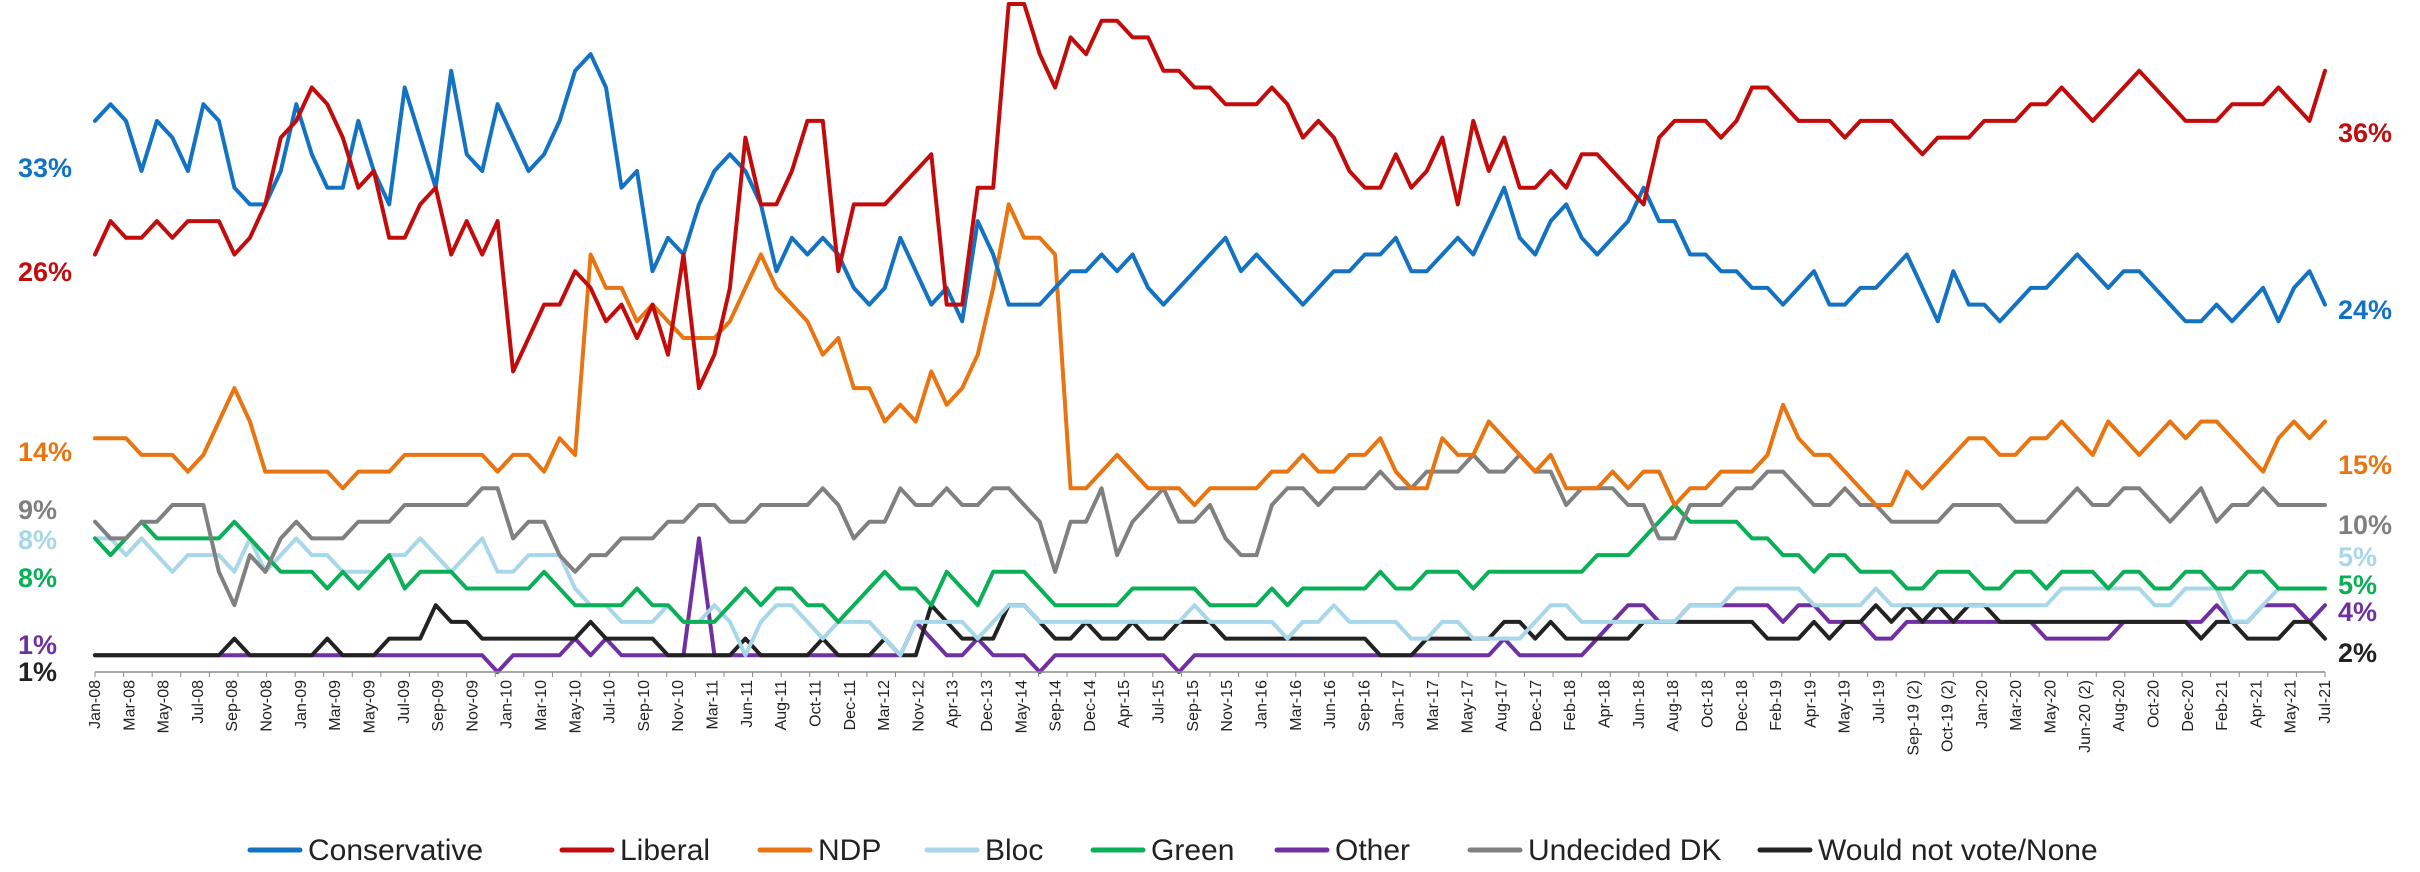 Image resolution: width=2420 pixels, height=872 pixels. I want to click on end-label-conservative: 24%, so click(2365, 310).